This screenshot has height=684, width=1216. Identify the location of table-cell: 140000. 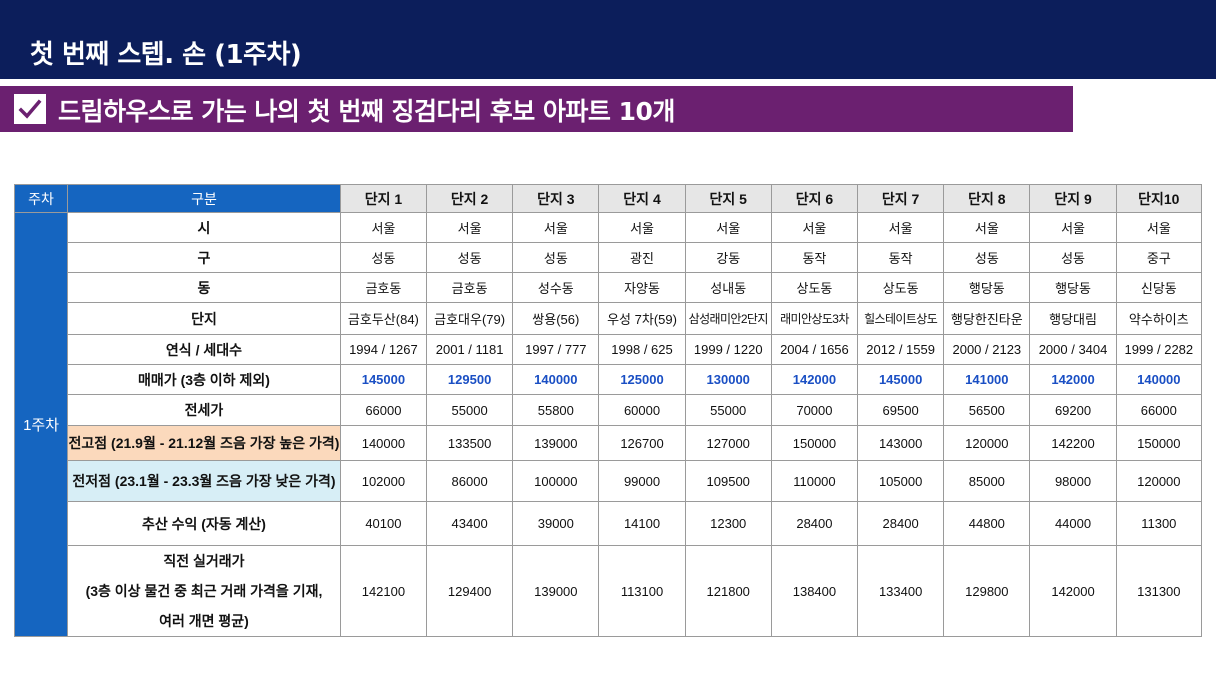
(556, 379).